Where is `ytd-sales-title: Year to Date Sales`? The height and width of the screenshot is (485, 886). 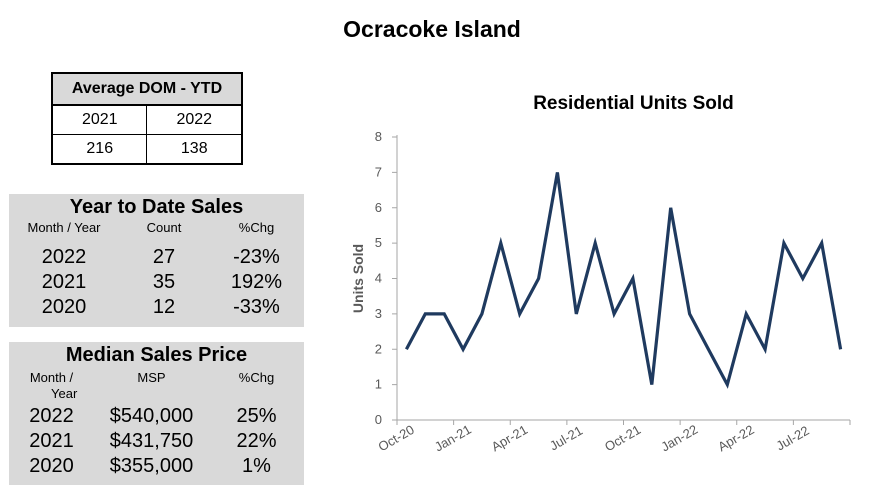
ytd-sales-title: Year to Date Sales is located at coordinates (156, 207).